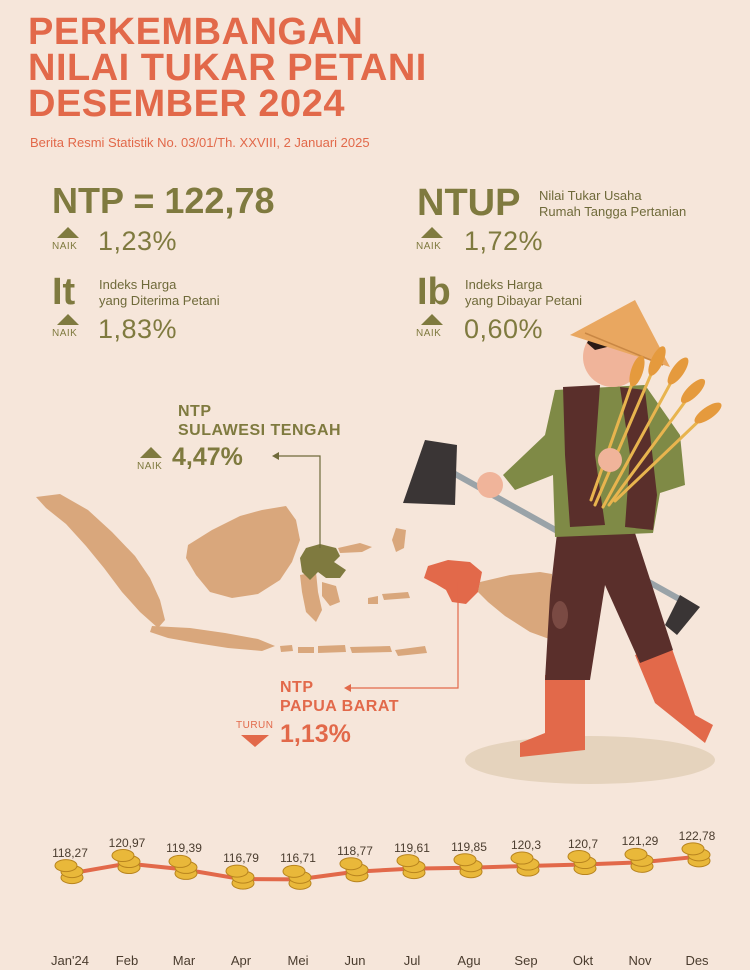 The width and height of the screenshot is (750, 970). Describe the element at coordinates (430, 472) in the screenshot. I see `hoe-blade` at that location.